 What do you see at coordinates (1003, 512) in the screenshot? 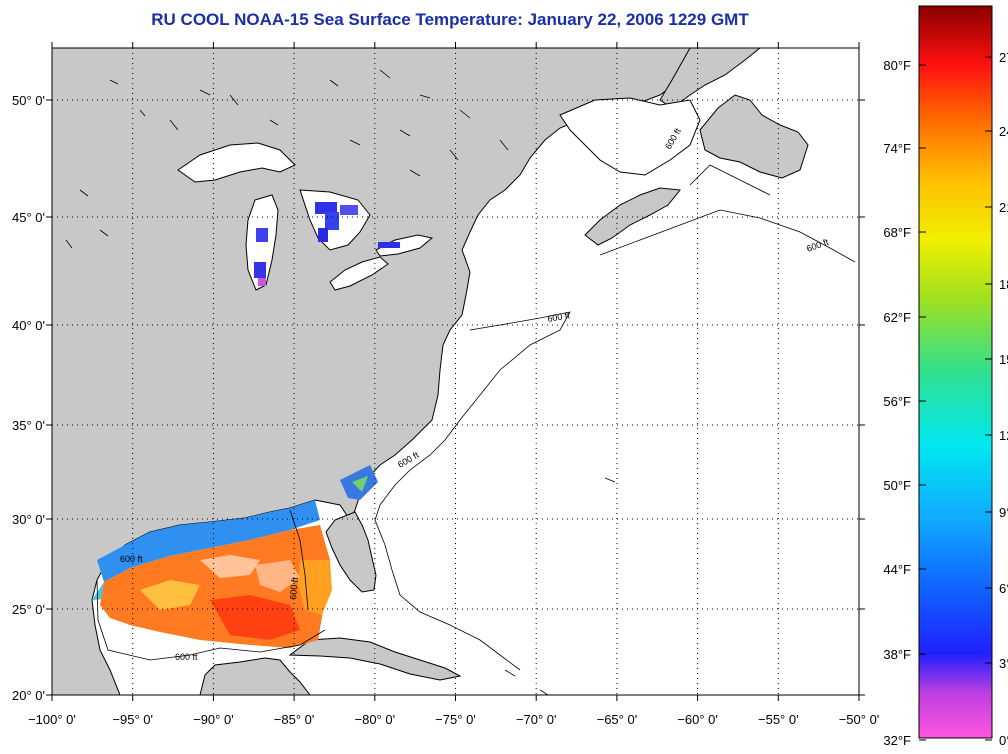
I see `colorbar-c-label: 9°C` at bounding box center [1003, 512].